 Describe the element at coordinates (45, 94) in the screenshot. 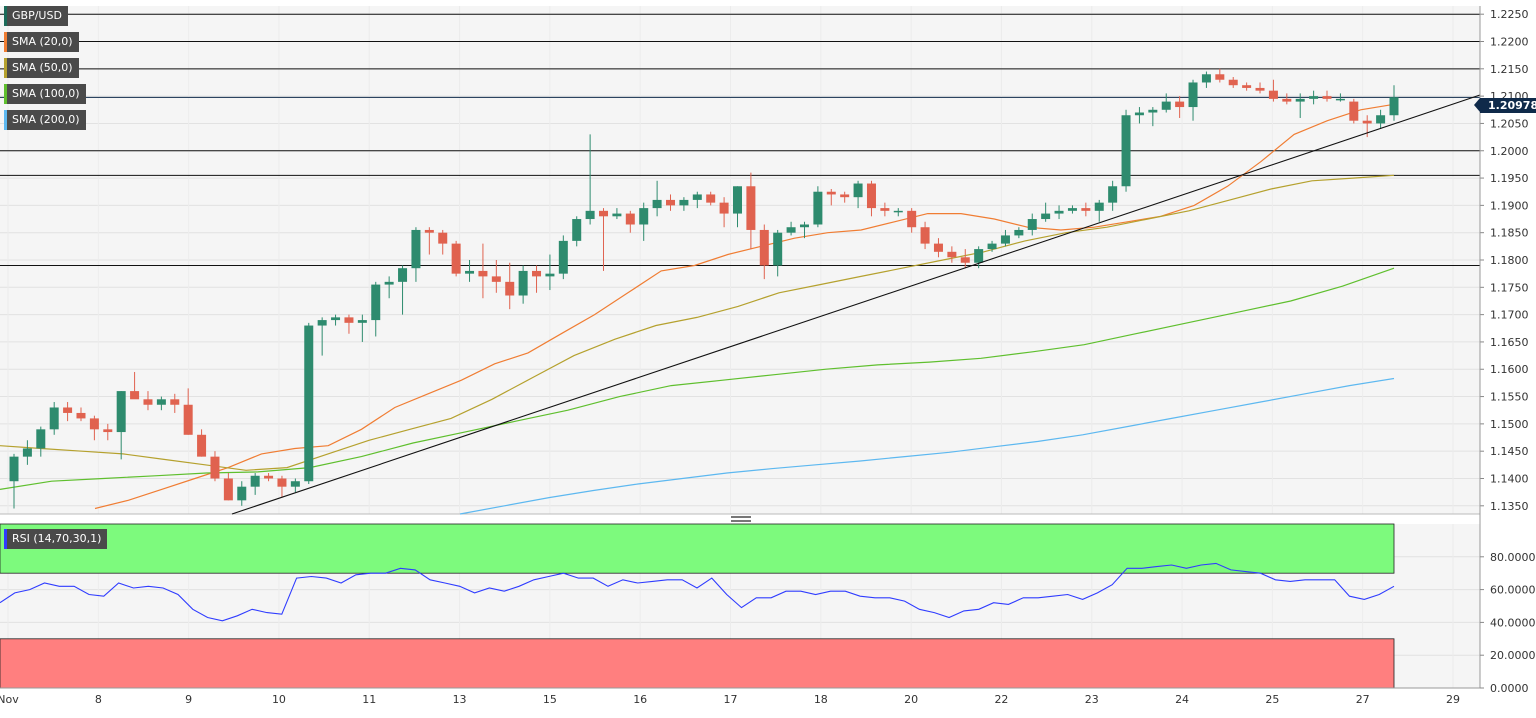

I see `legend-item-sma100: SMA (100,0)` at that location.